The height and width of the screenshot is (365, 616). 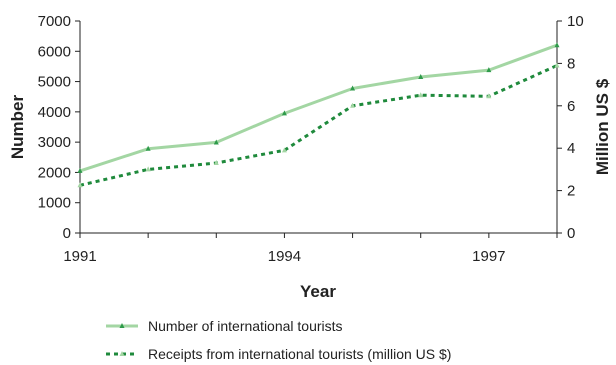 What do you see at coordinates (54, 203) in the screenshot?
I see `left-tick-label-1000: 1000` at bounding box center [54, 203].